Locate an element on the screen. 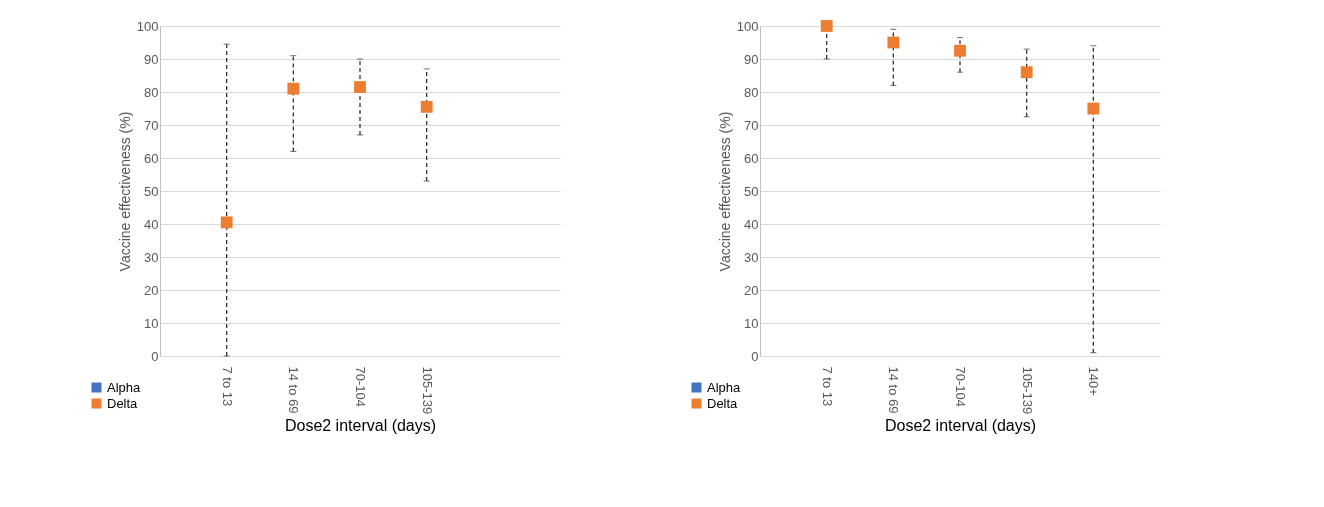 The width and height of the screenshot is (1324, 507). x-tick-label: 140+ is located at coordinates (1094, 381).